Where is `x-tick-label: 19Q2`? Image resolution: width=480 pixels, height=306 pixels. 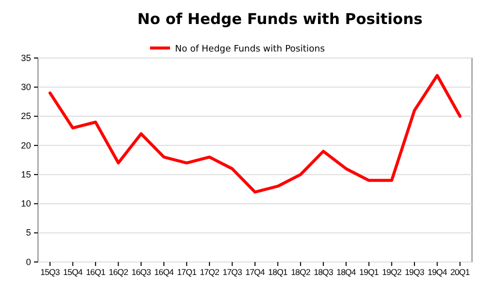
x-tick-label: 19Q2 is located at coordinates (392, 272).